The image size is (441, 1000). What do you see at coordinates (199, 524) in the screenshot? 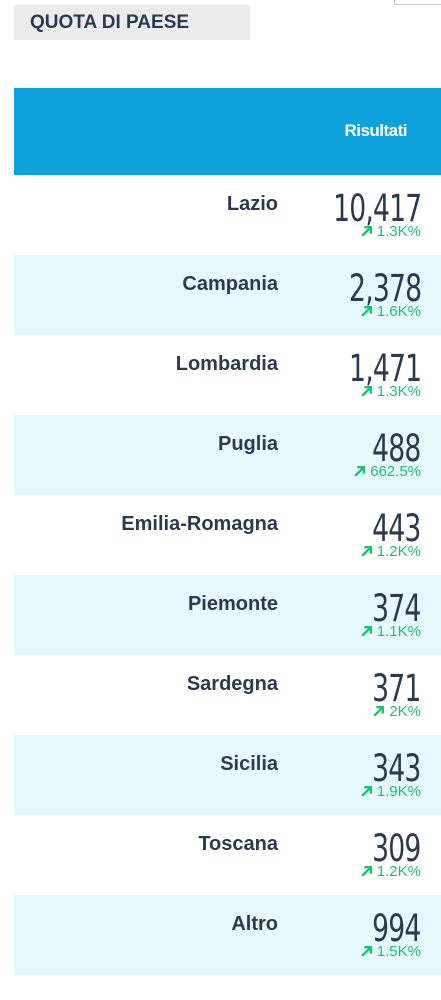
I see `region-name: Emilia-Romagna` at bounding box center [199, 524].